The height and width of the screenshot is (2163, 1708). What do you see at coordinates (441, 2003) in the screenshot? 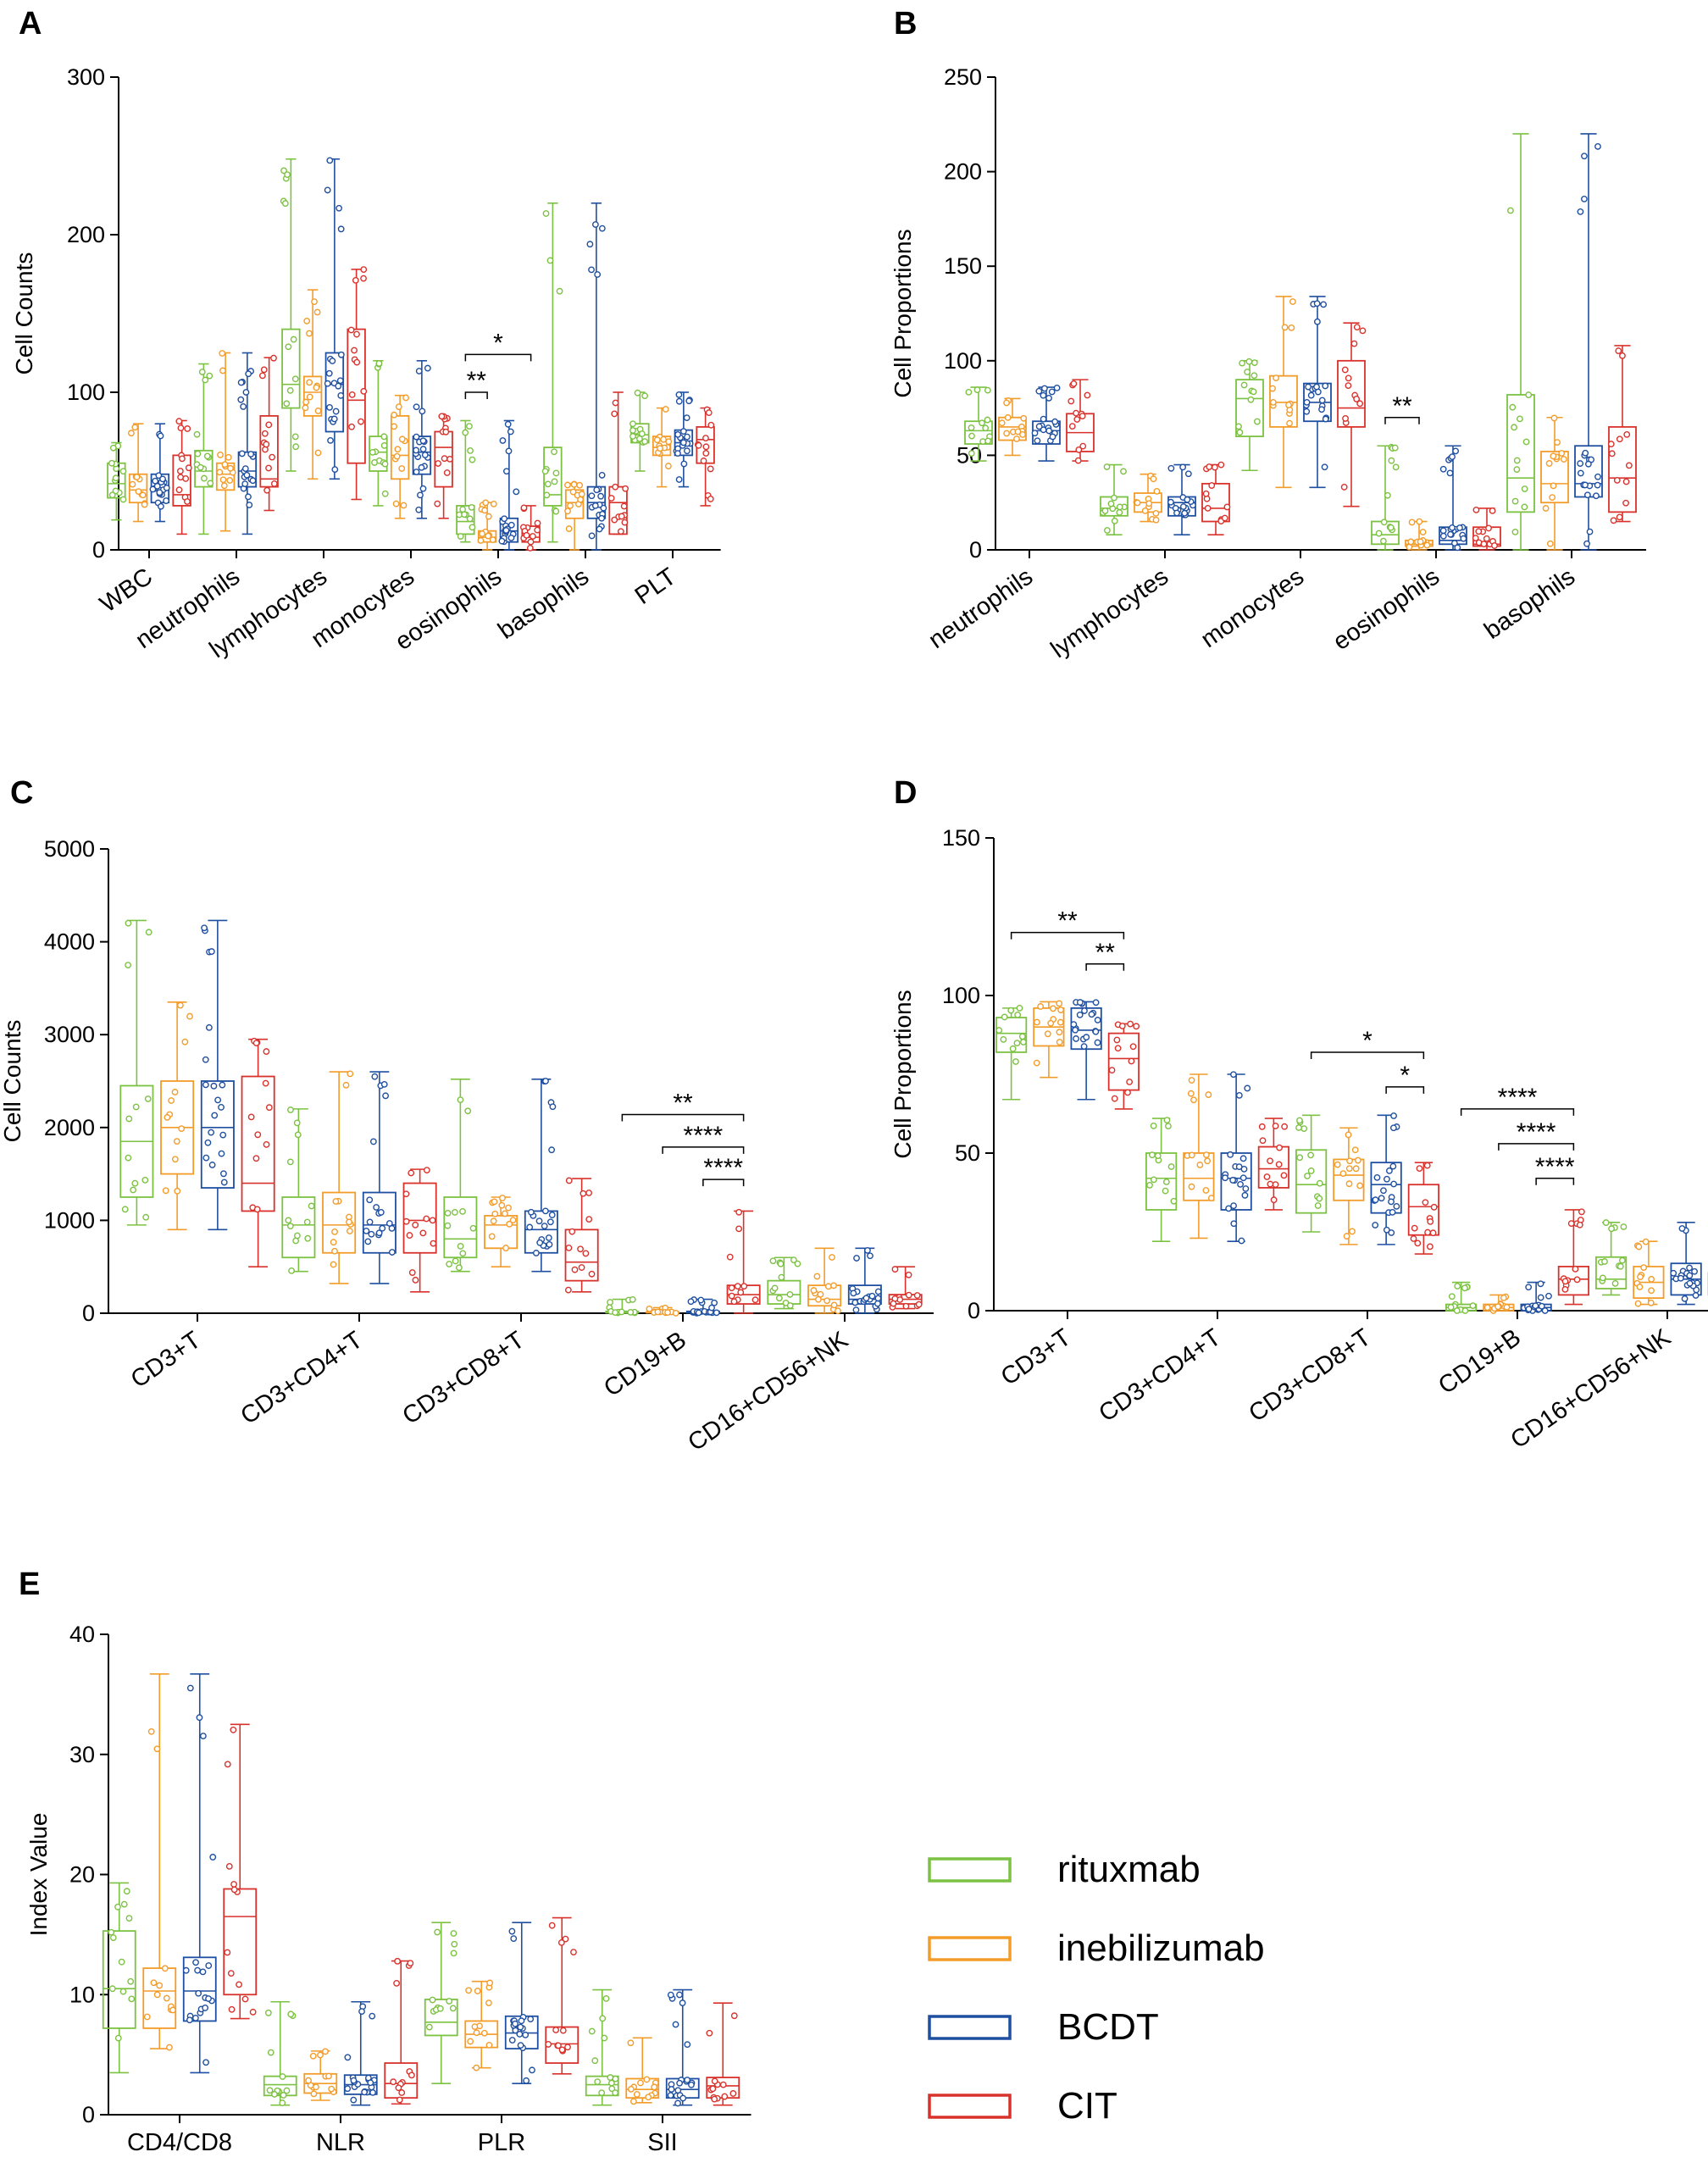
I see `box-rituxmab-PLR` at bounding box center [441, 2003].